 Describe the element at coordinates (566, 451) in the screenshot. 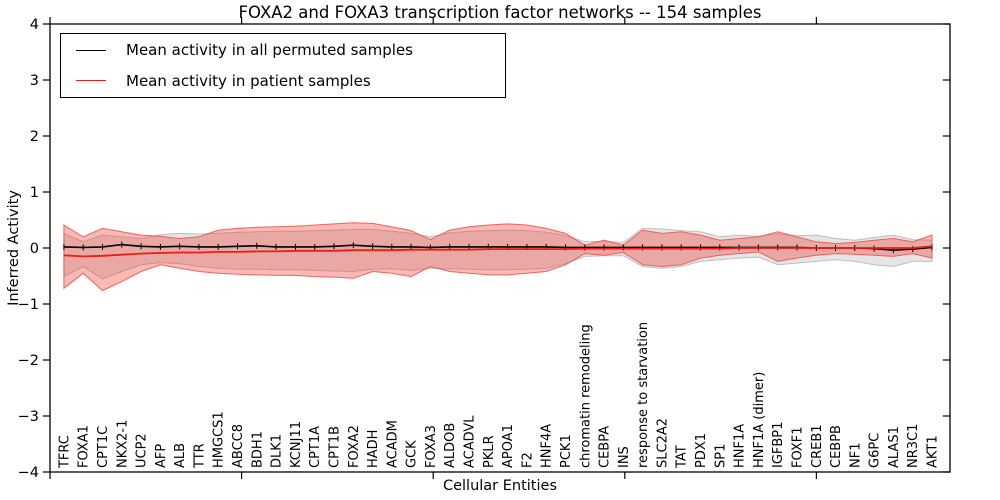

I see `x-tick-label: PCK1` at that location.